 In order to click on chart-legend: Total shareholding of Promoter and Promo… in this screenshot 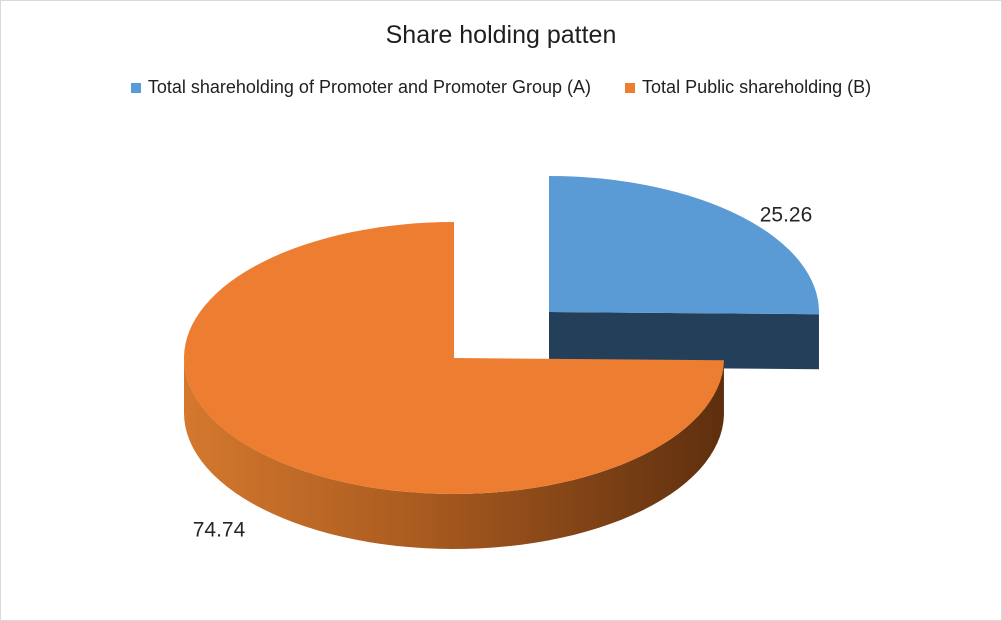, I will do `click(501, 87)`.